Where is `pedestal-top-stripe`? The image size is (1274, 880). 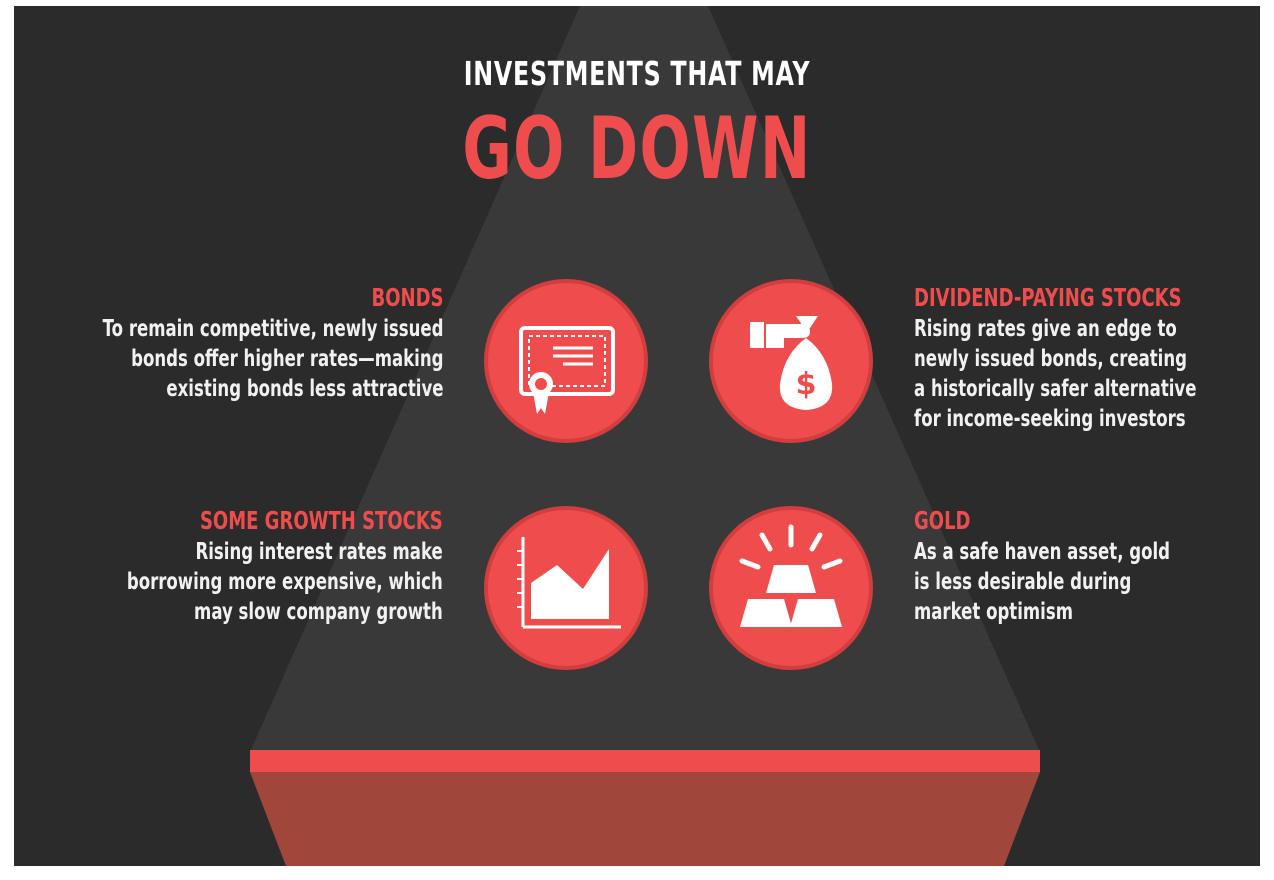 pedestal-top-stripe is located at coordinates (645, 761).